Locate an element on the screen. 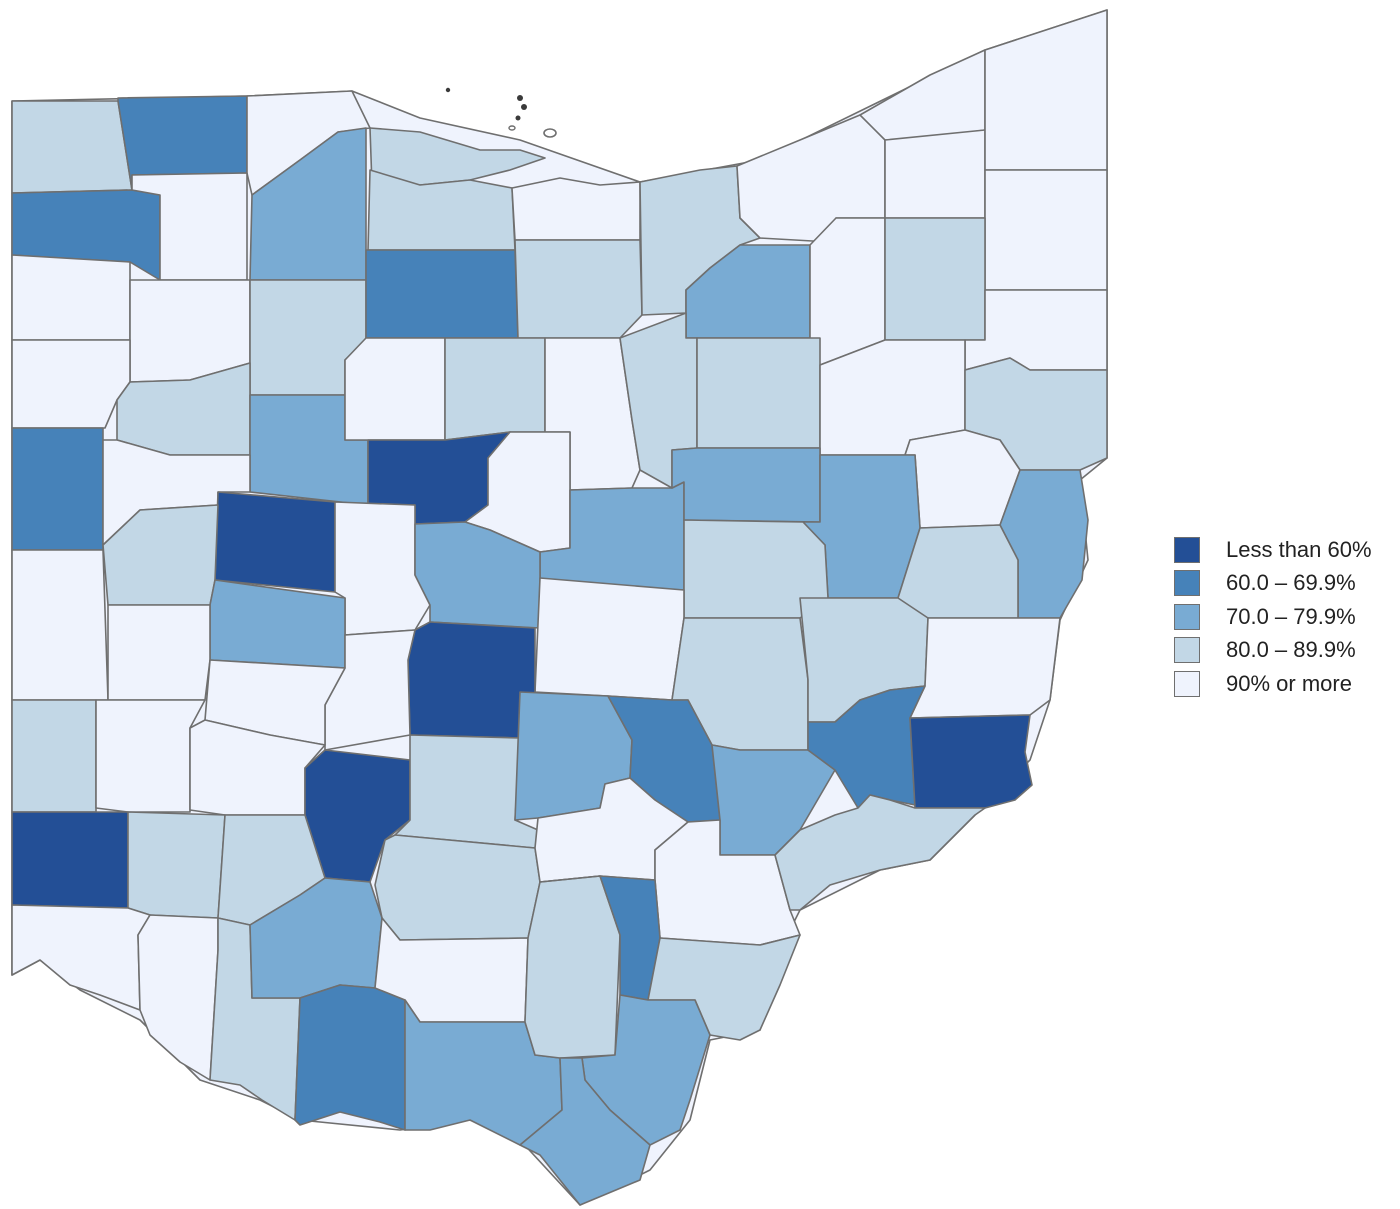 Image resolution: width=1400 pixels, height=1209 pixels. county-mercer is located at coordinates (57, 489).